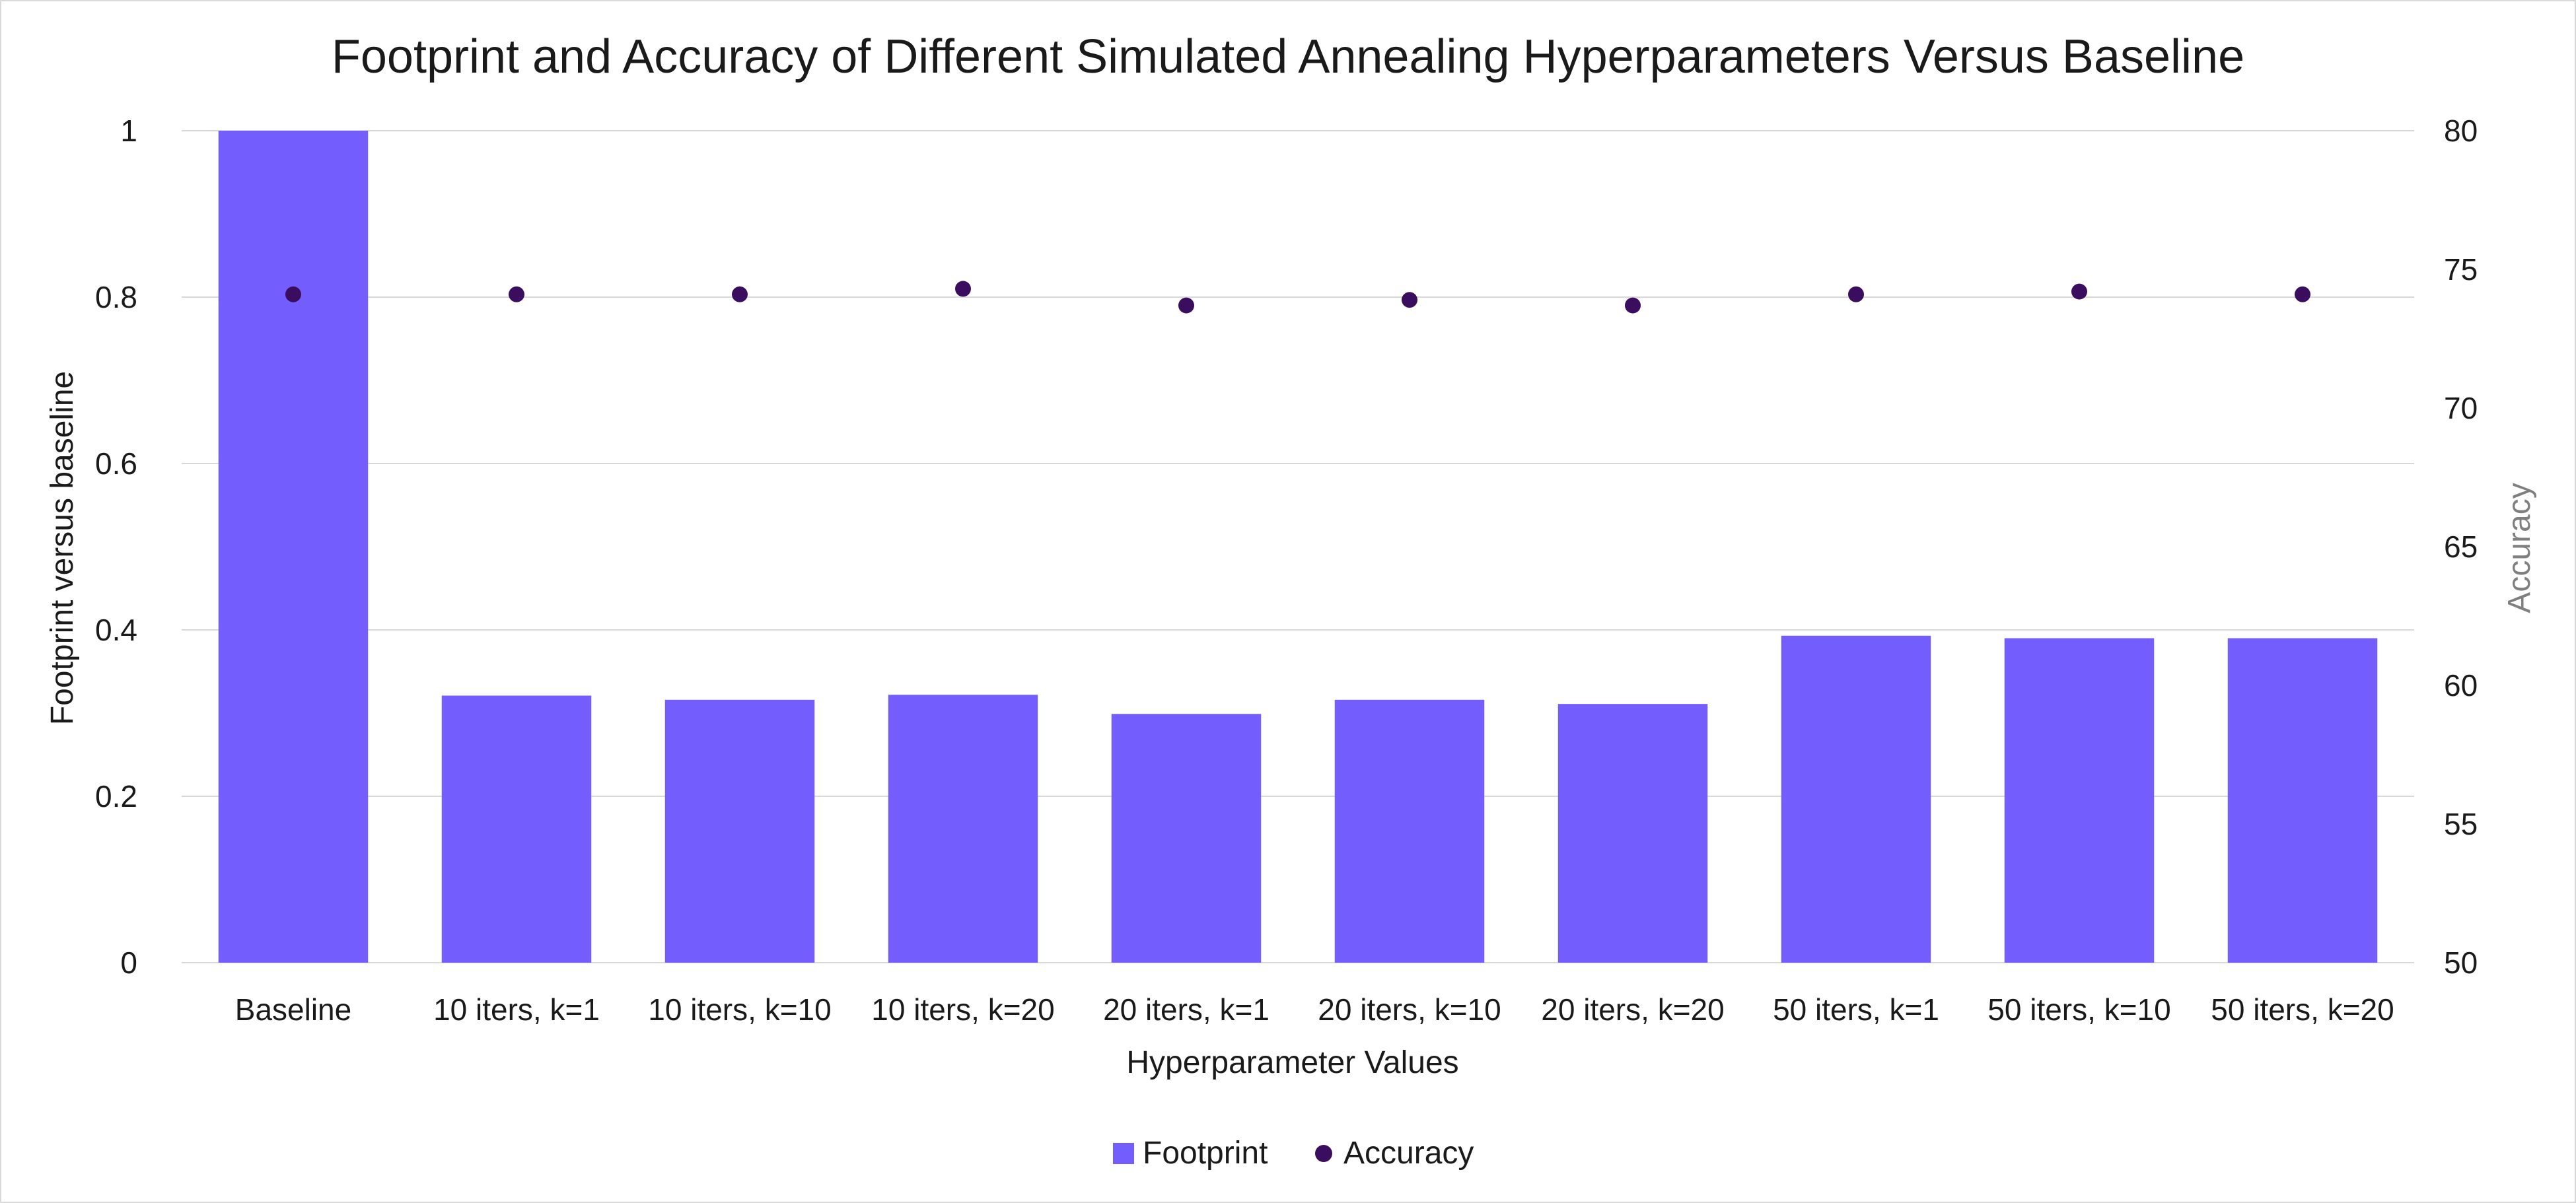 This screenshot has width=2576, height=1203. Describe the element at coordinates (963, 1009) in the screenshot. I see `x-tick-label: 10 iters, k=20` at that location.